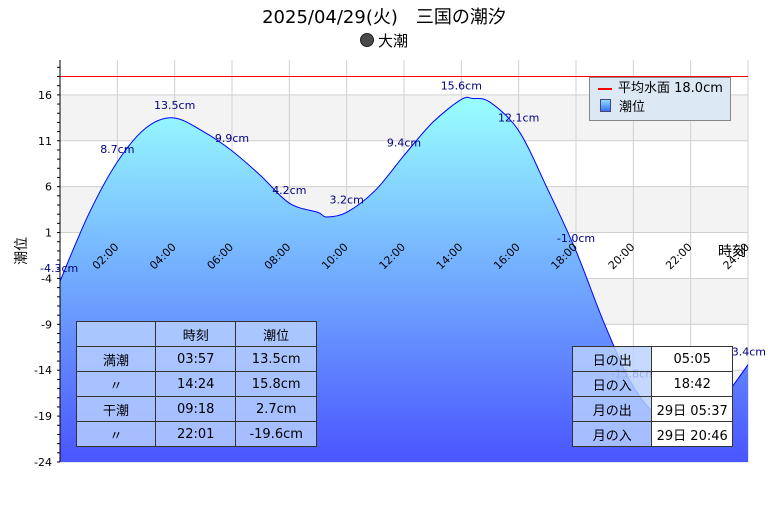 This screenshot has height=512, width=768. What do you see at coordinates (632, 107) in the screenshot?
I see `legend-tide-label: 潮位` at bounding box center [632, 107].